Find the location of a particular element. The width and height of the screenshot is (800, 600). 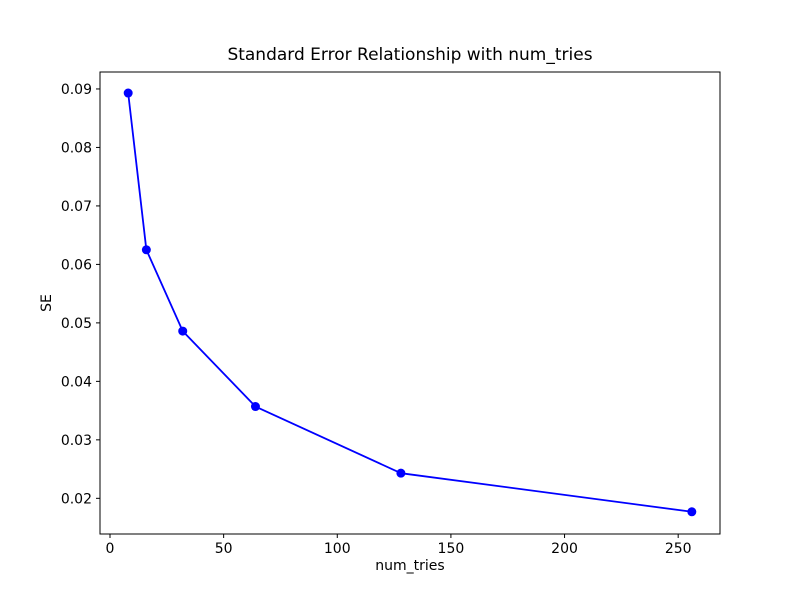

x-tick-label: 100 is located at coordinates (337, 549).